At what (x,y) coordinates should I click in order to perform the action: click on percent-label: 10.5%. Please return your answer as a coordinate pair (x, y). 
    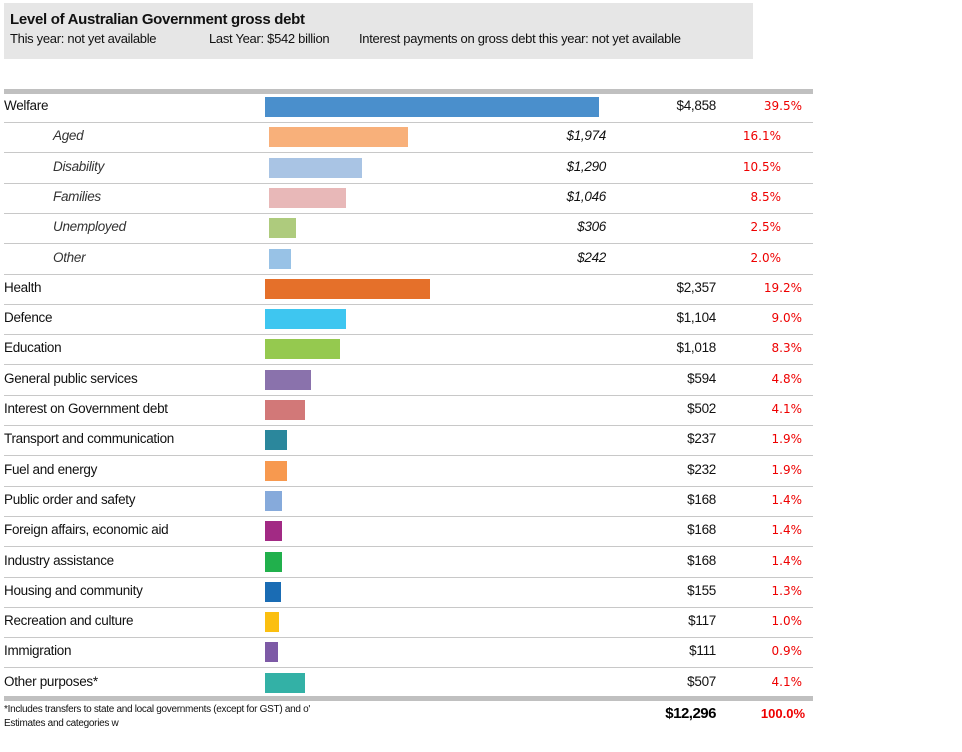
    Looking at the image, I should click on (761, 166).